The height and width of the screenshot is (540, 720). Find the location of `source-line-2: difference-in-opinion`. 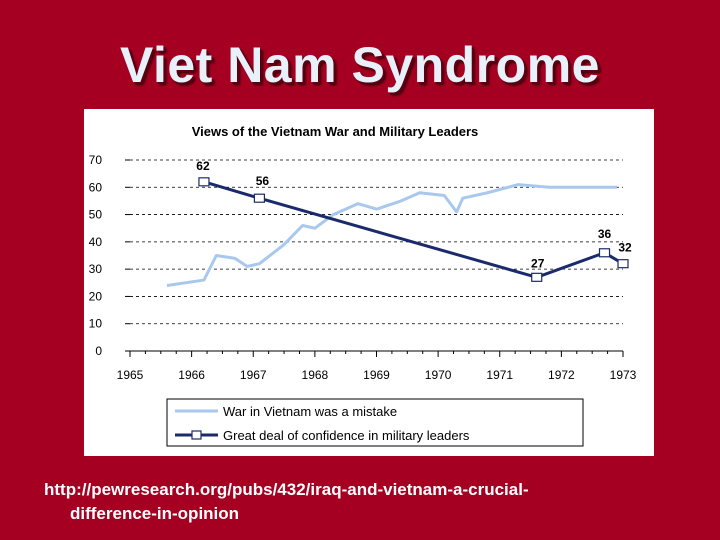

source-line-2: difference-in-opinion is located at coordinates (155, 513).